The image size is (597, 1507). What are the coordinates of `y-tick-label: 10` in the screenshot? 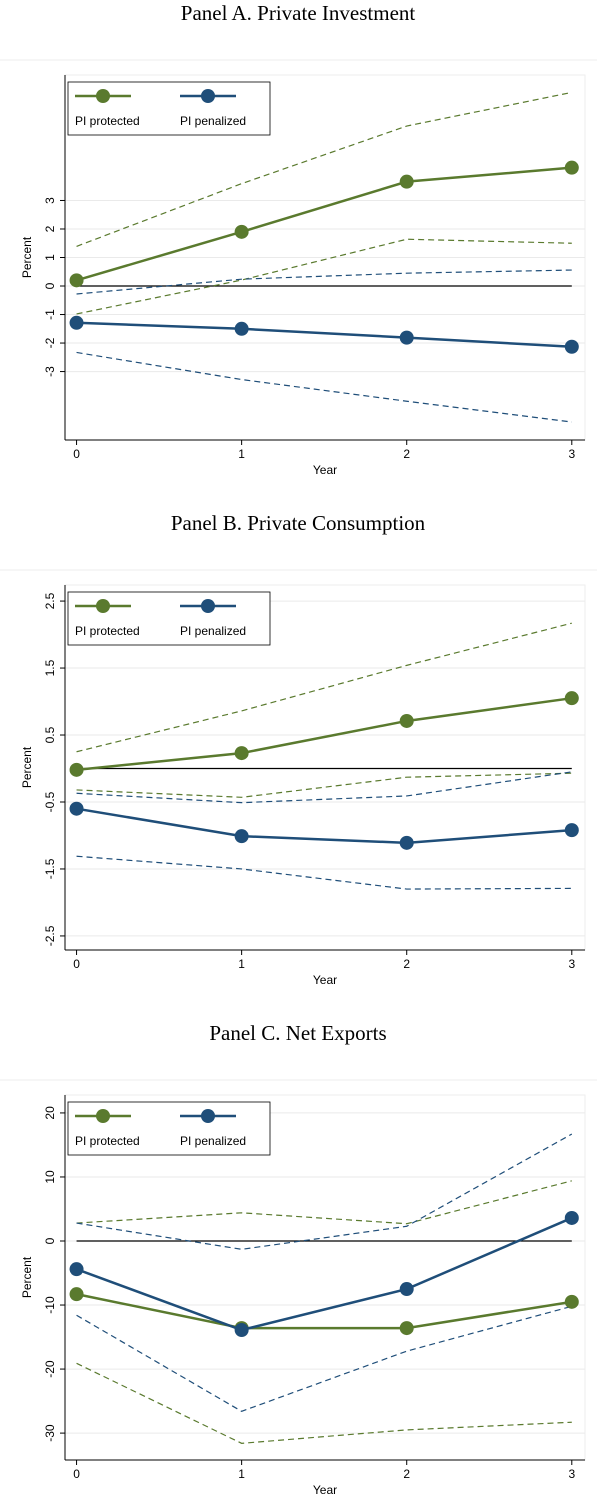 It's located at (50, 1177).